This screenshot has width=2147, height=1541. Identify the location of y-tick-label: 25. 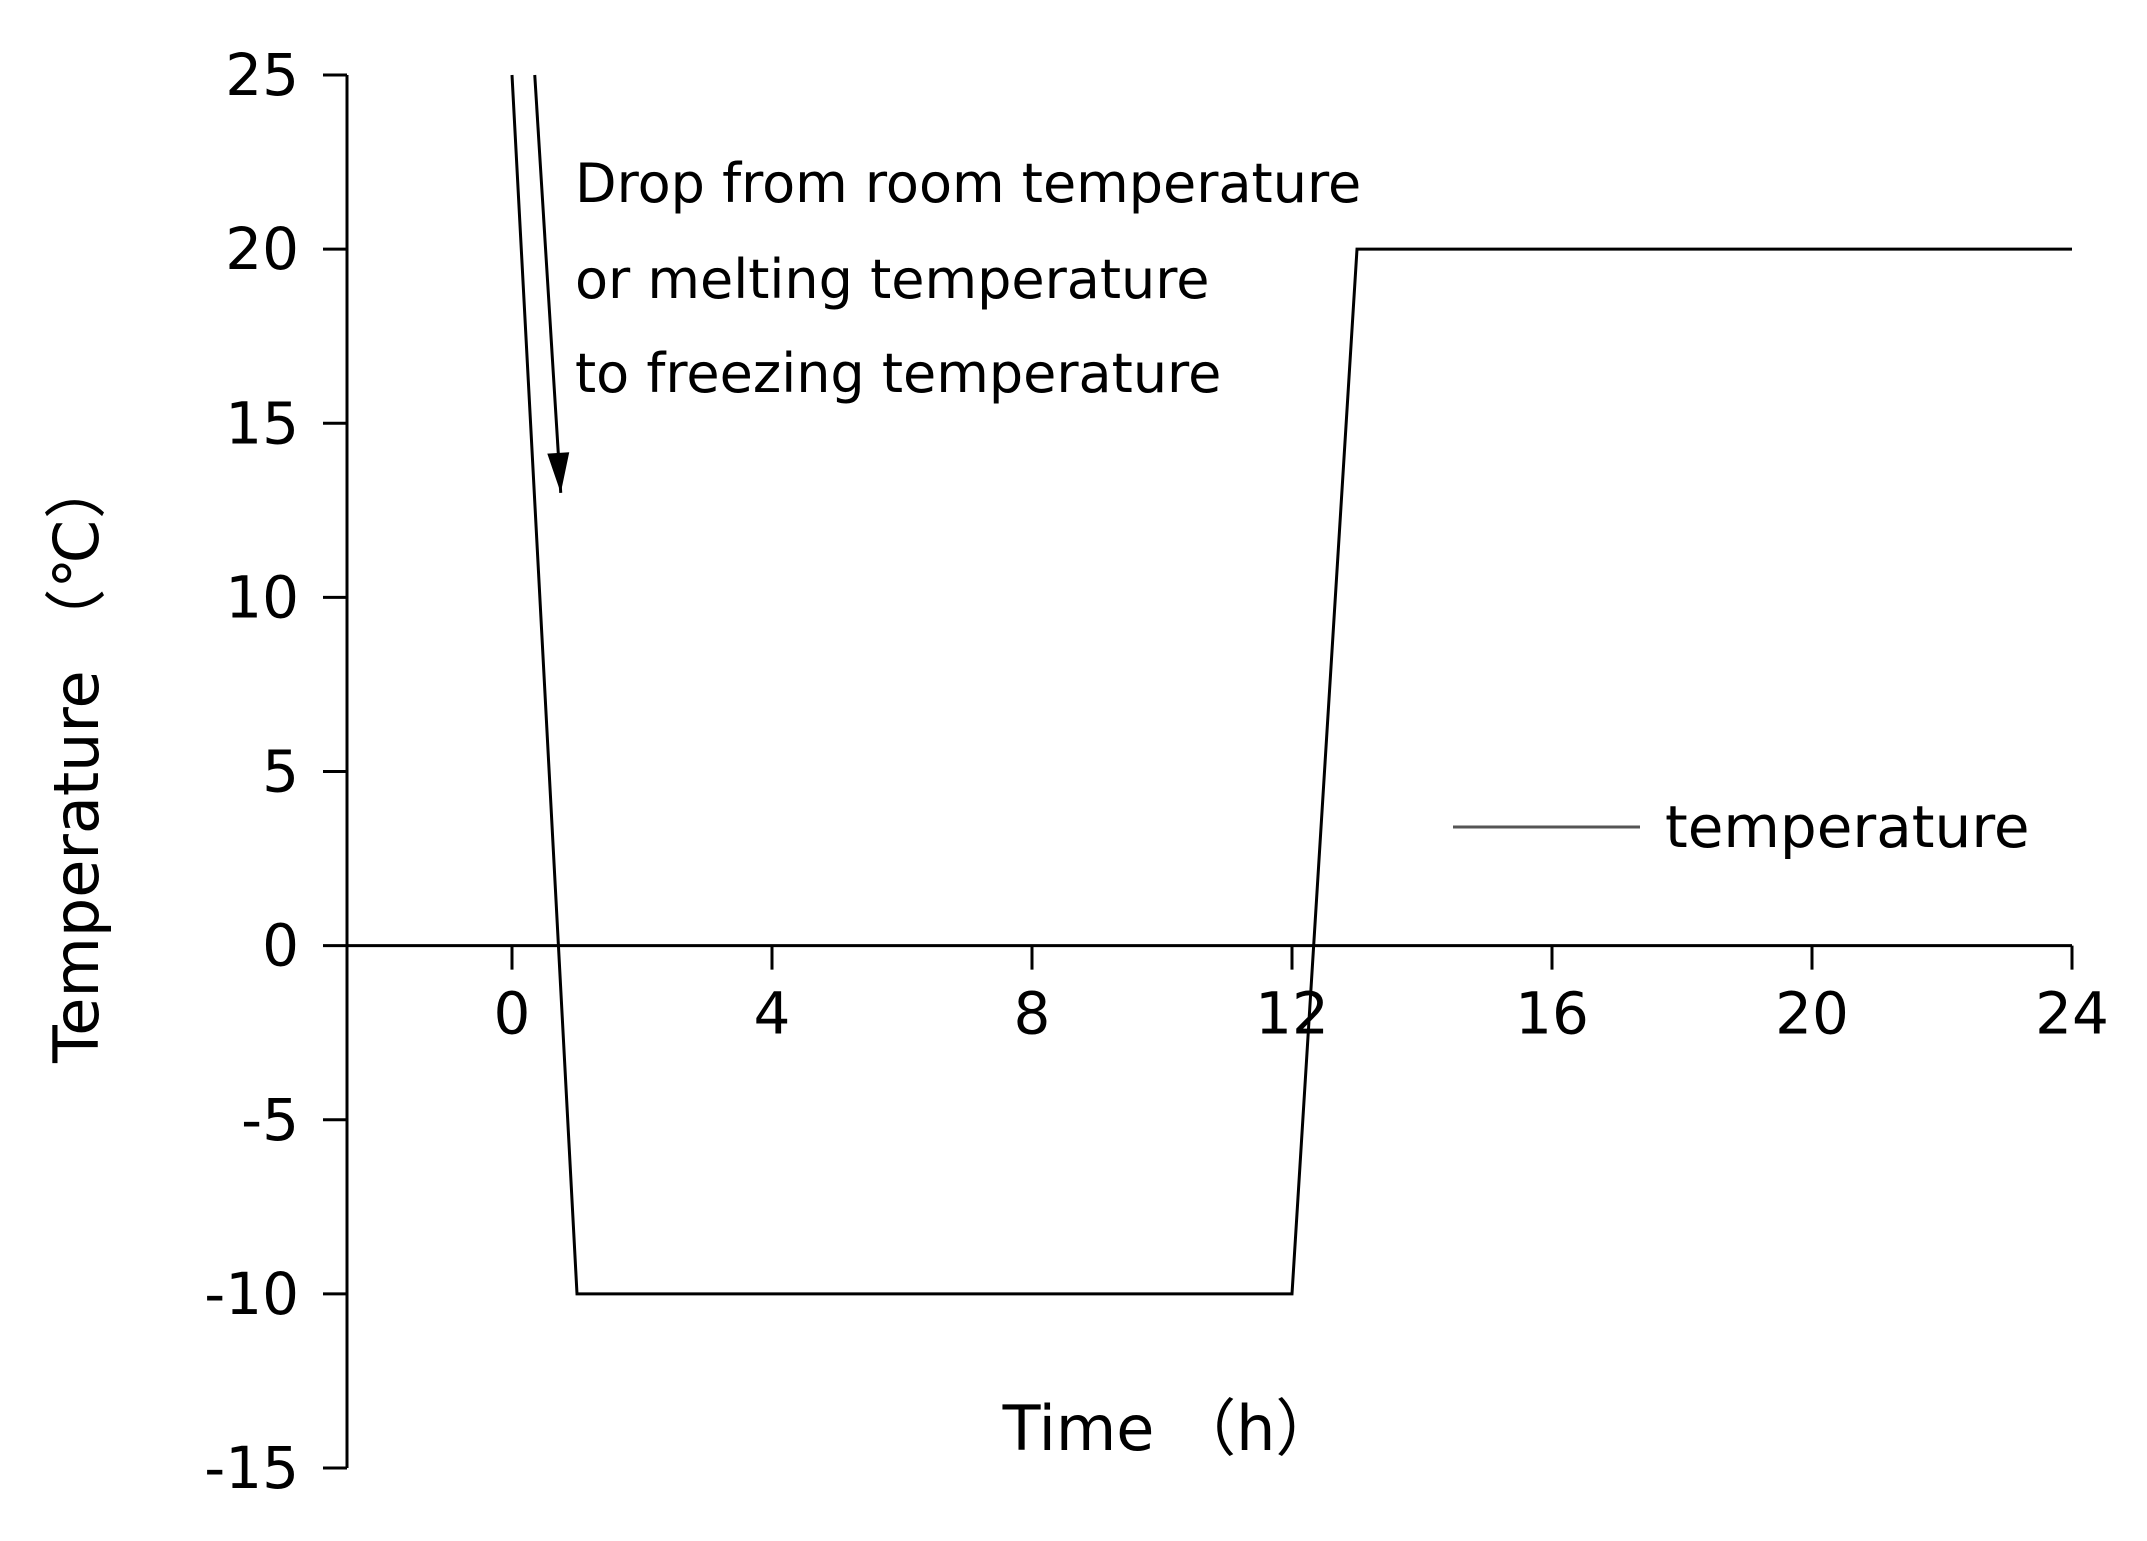
(262, 75).